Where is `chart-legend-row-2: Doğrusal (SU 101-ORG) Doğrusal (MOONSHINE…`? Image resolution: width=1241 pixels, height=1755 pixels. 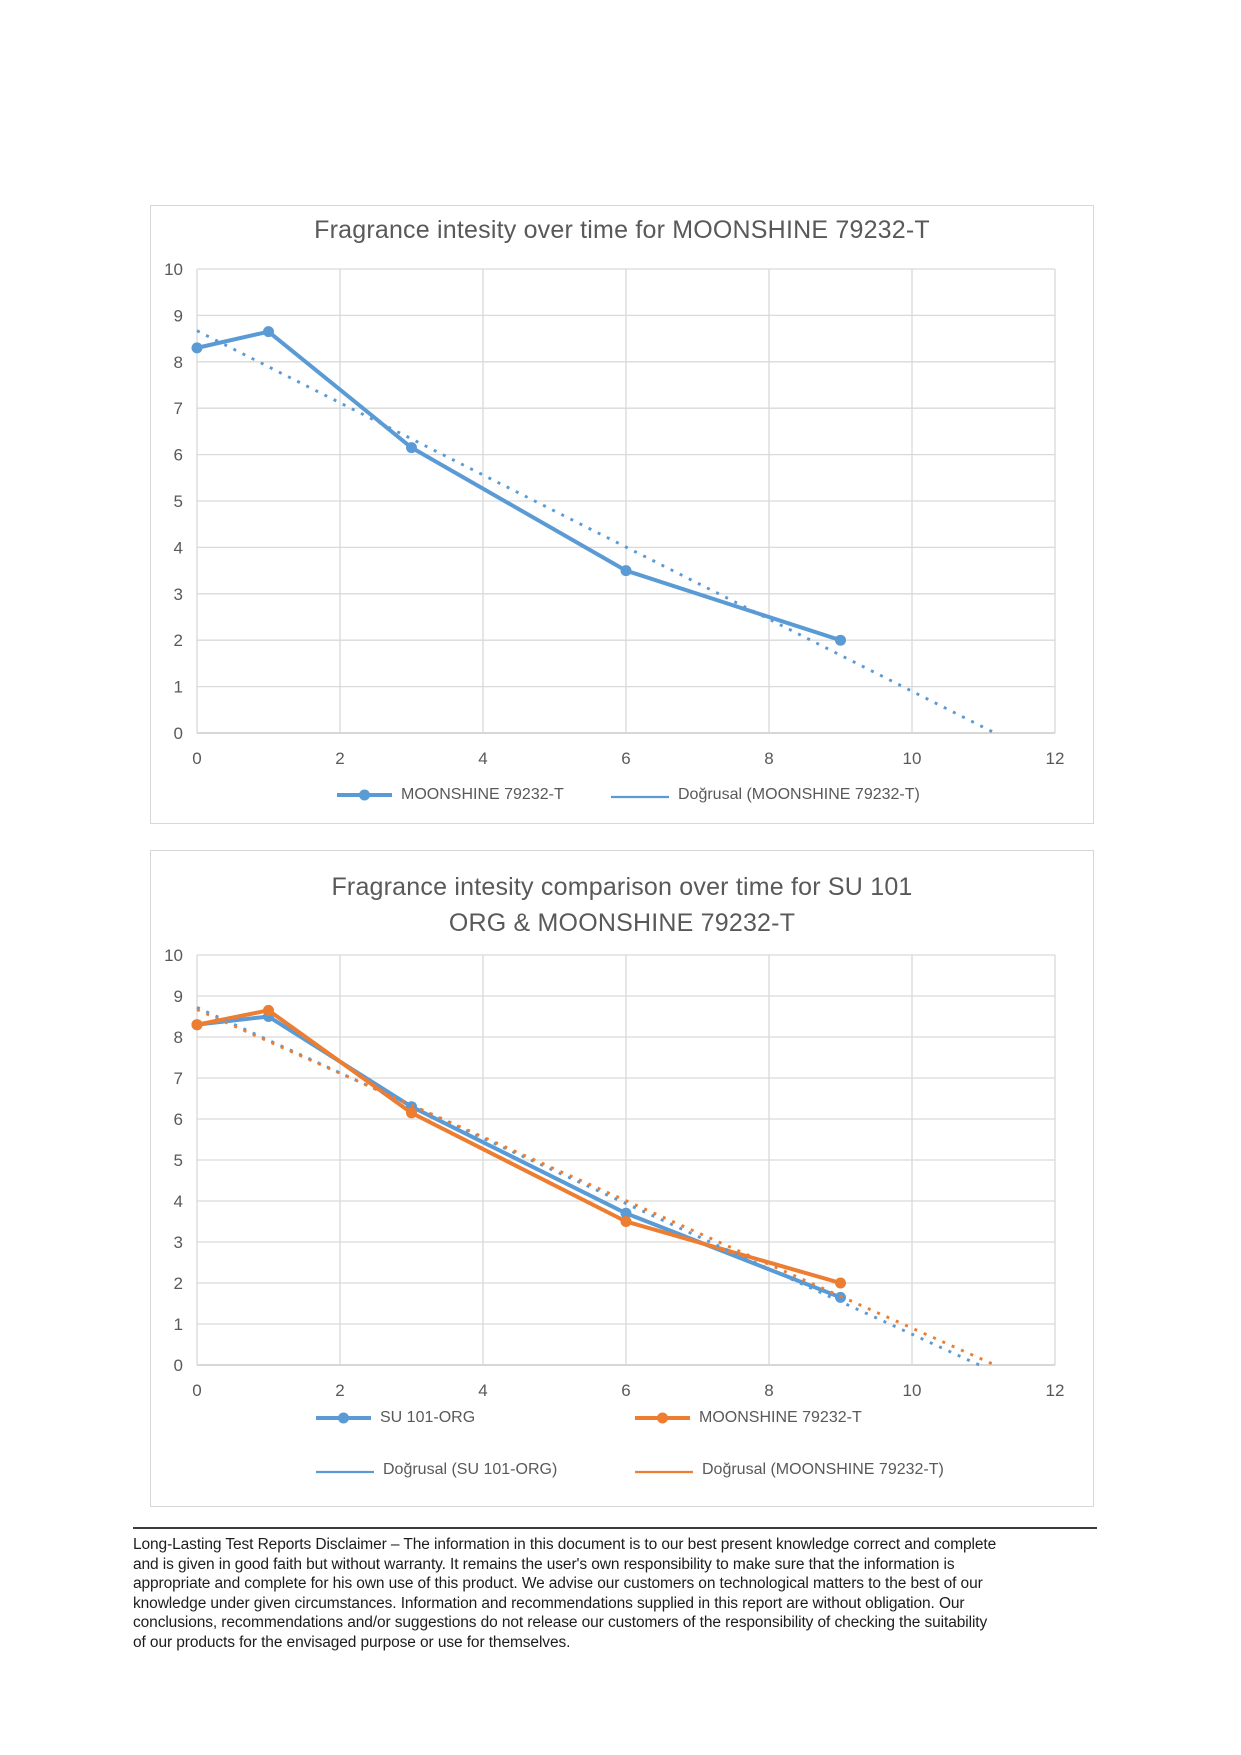 chart-legend-row-2: Doğrusal (SU 101-ORG) Doğrusal (MOONSHINE… is located at coordinates (622, 1470).